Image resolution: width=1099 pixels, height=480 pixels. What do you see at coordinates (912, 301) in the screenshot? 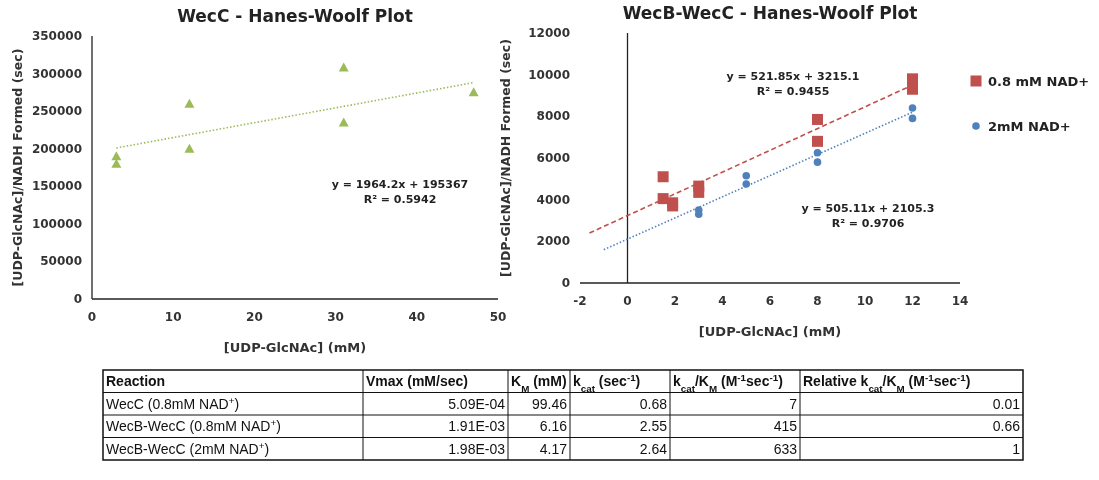
I see `x-tick-label: 12` at bounding box center [912, 301].